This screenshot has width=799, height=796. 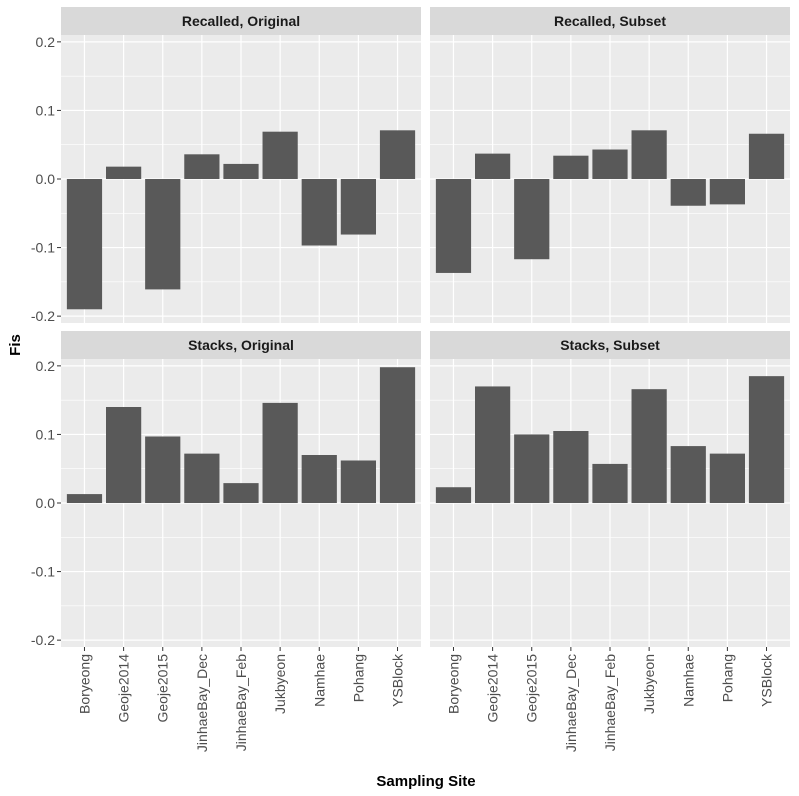 I want to click on y-axis-title: Fis, so click(x=15, y=345).